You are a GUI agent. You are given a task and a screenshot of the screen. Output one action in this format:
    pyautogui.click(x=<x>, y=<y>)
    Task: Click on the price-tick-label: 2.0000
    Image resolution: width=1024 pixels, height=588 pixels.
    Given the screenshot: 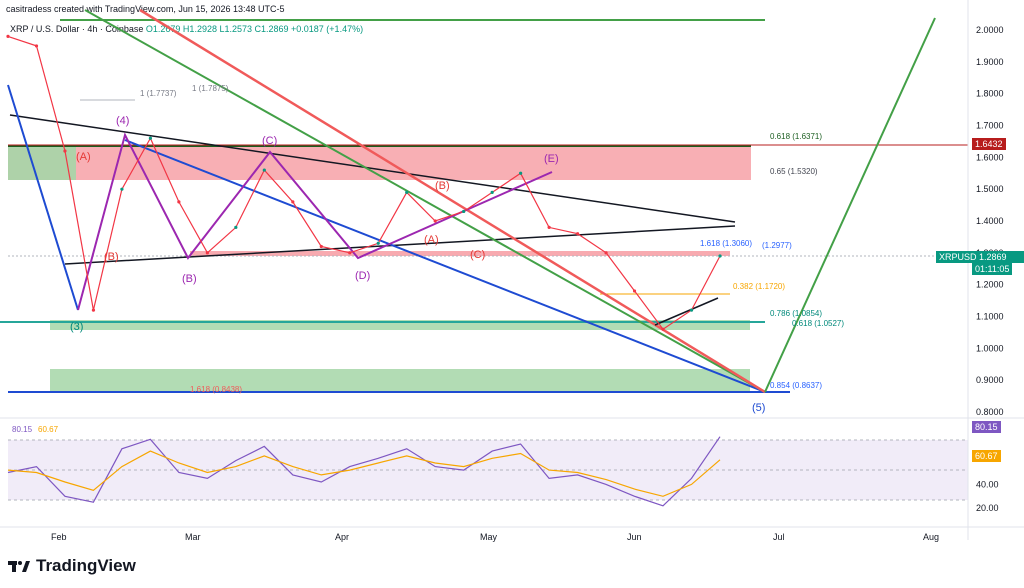 What is the action you would take?
    pyautogui.click(x=990, y=30)
    